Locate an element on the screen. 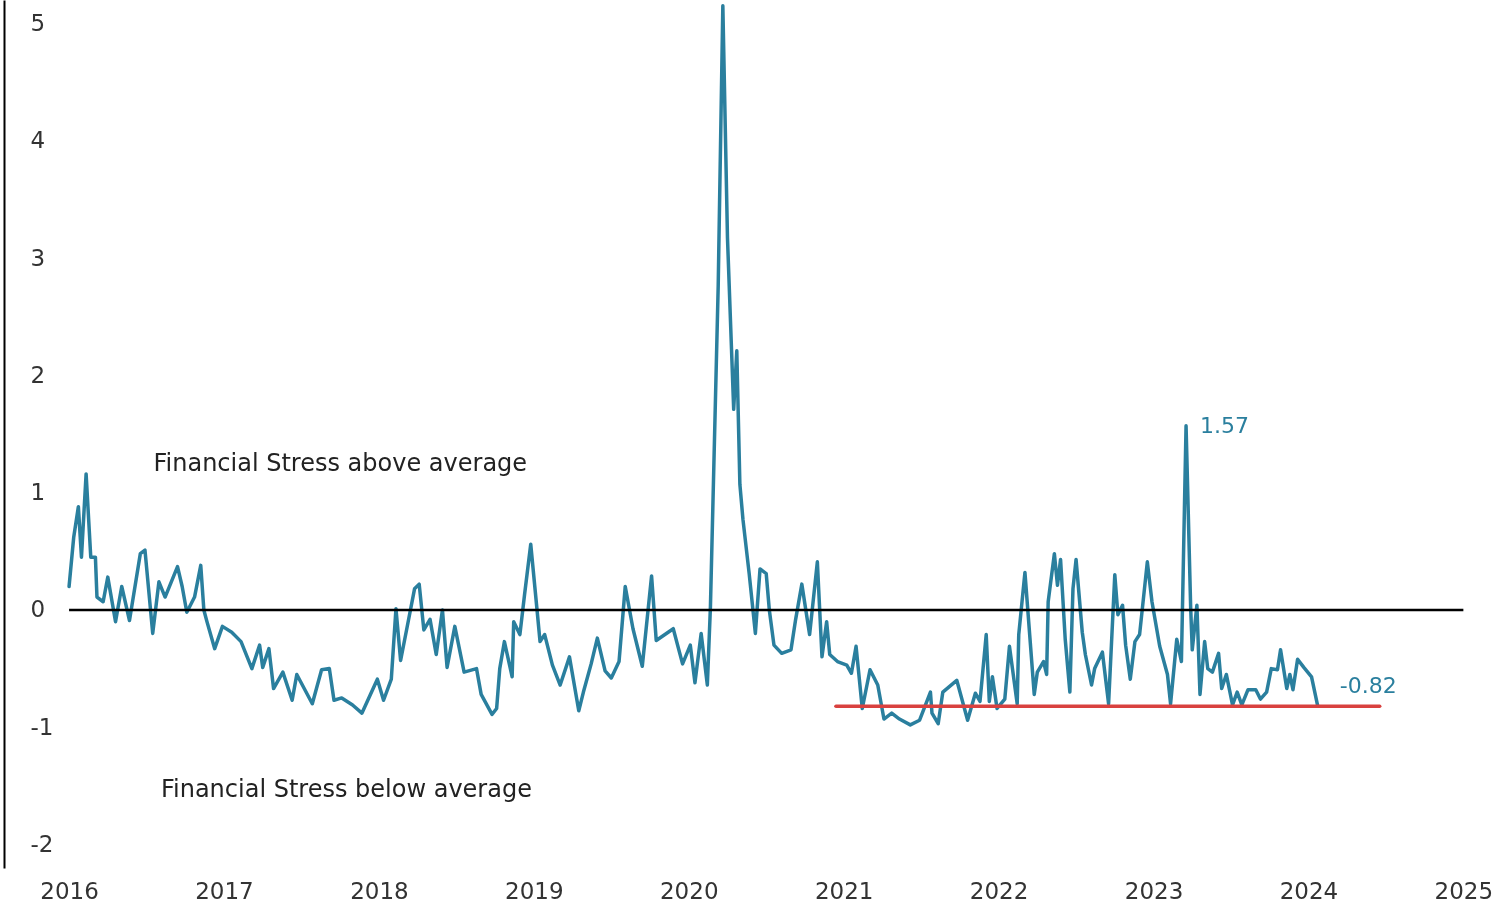 The width and height of the screenshot is (1500, 906). x-tick-label: 2018 is located at coordinates (379, 890).